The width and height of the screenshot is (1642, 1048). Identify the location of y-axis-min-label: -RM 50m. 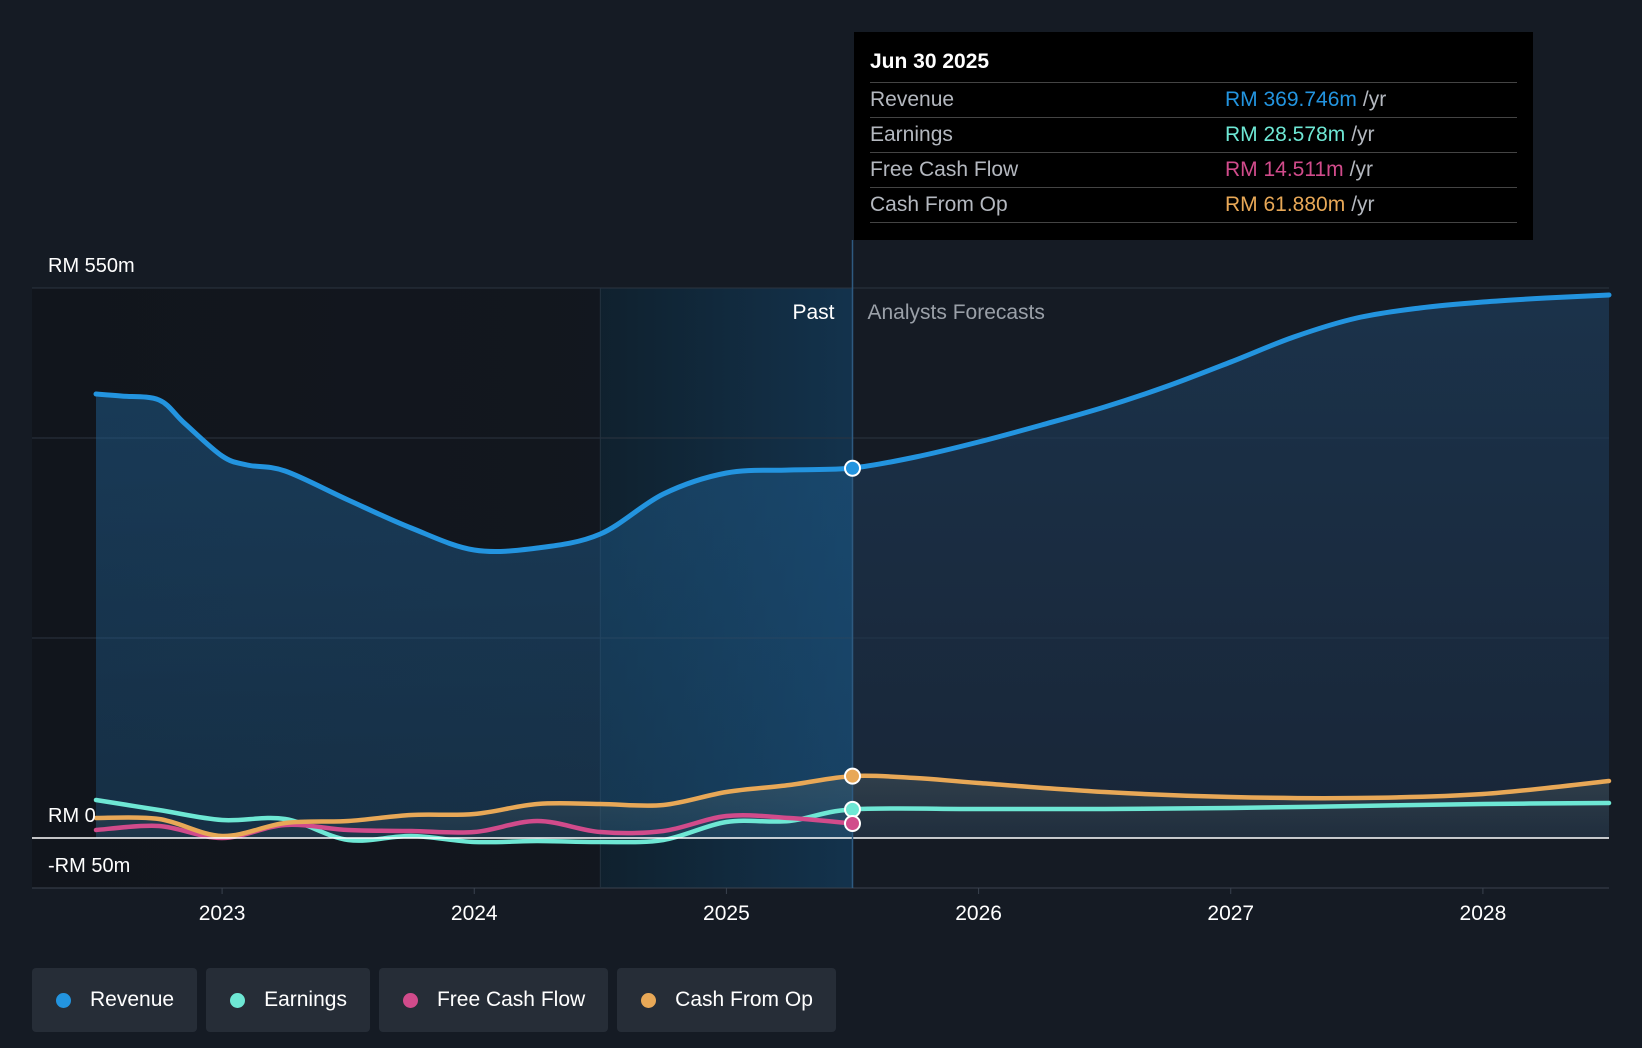
(89, 866).